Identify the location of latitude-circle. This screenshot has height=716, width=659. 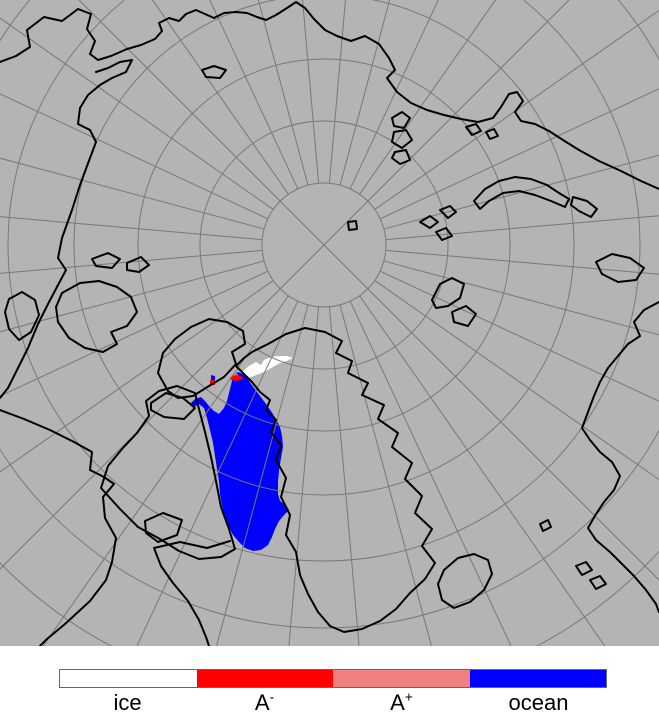
(324, 245).